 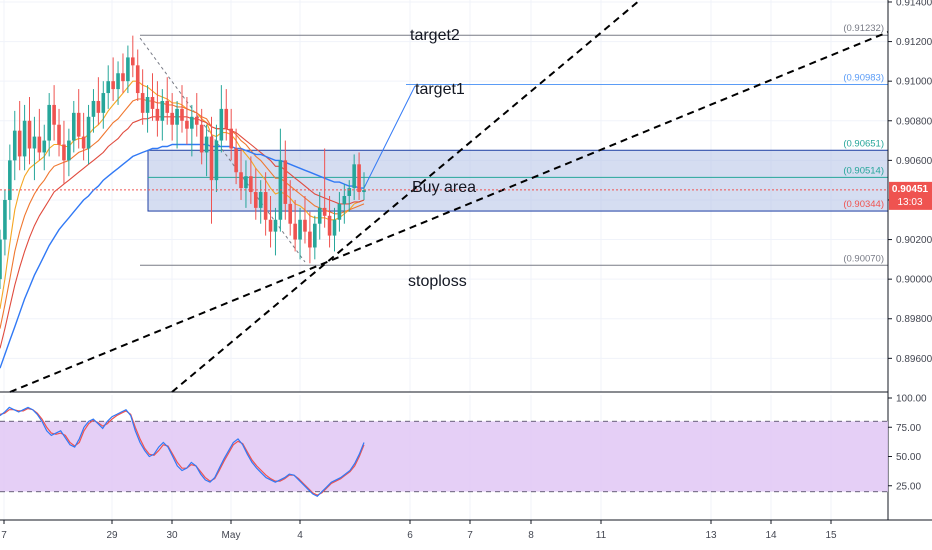 I want to click on price-tick-label: 0.91400, so click(x=914, y=4).